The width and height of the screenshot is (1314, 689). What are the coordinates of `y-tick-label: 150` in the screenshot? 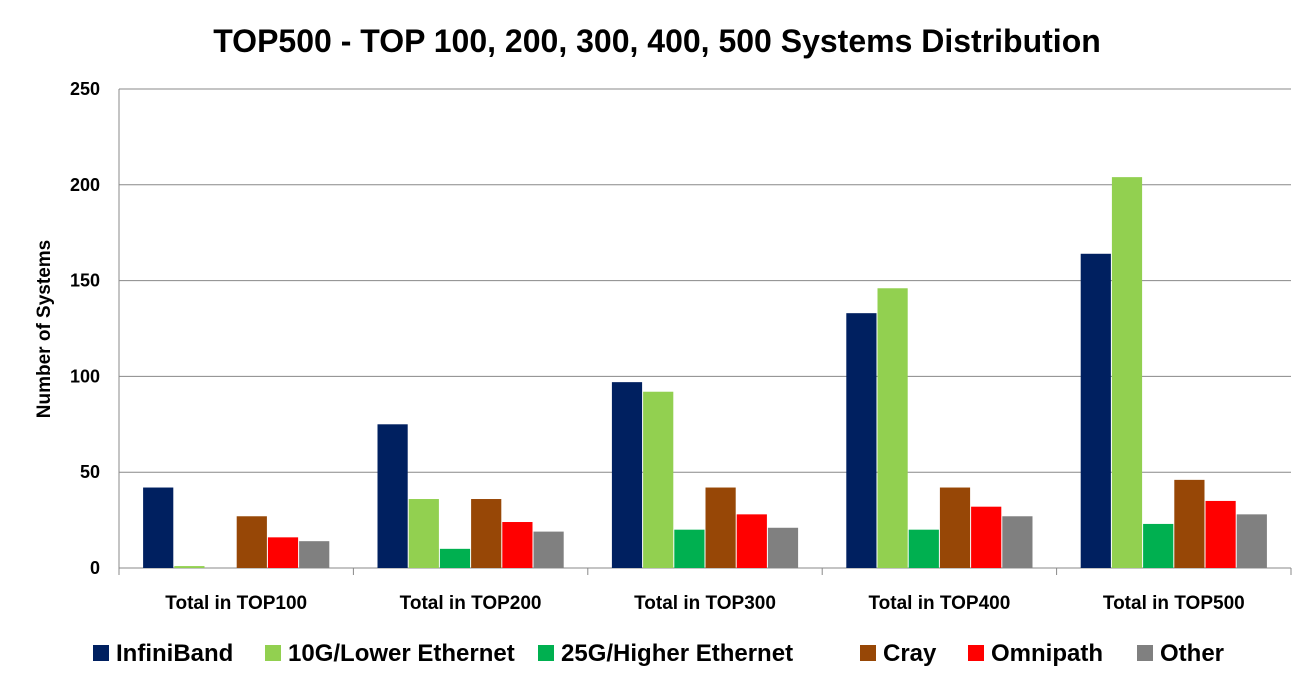 It's located at (85, 281).